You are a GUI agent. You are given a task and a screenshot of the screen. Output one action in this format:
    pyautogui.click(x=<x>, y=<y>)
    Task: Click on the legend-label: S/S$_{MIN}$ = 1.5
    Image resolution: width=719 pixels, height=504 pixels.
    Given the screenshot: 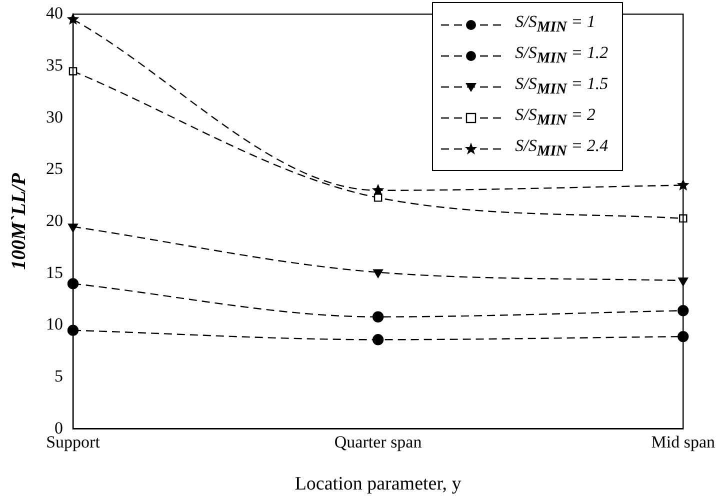 What is the action you would take?
    pyautogui.click(x=561, y=86)
    